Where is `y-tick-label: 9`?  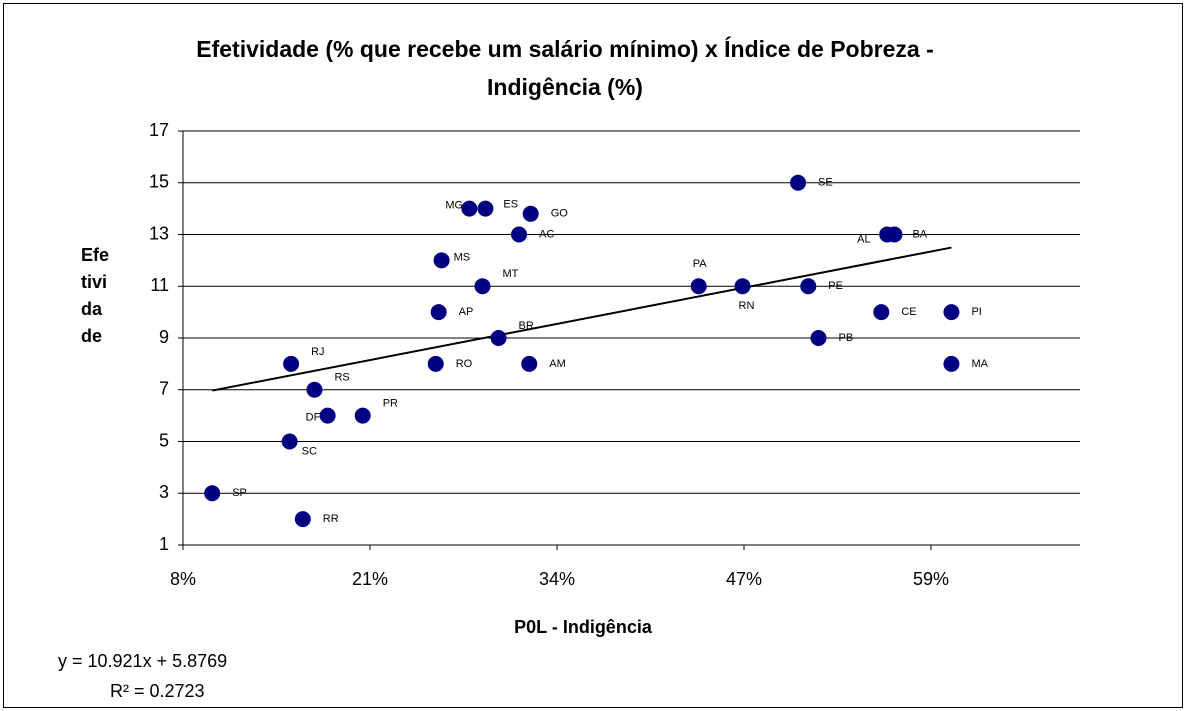 y-tick-label: 9 is located at coordinates (164, 337).